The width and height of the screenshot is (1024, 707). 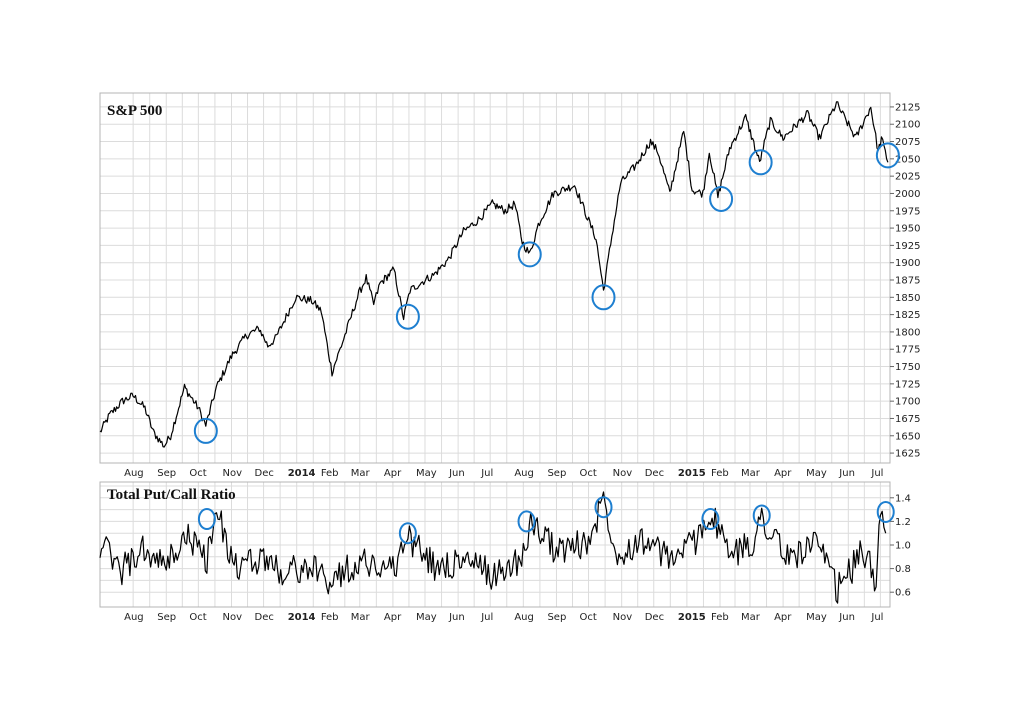 What do you see at coordinates (302, 617) in the screenshot?
I see `ratio-x-tick-label: 2014` at bounding box center [302, 617].